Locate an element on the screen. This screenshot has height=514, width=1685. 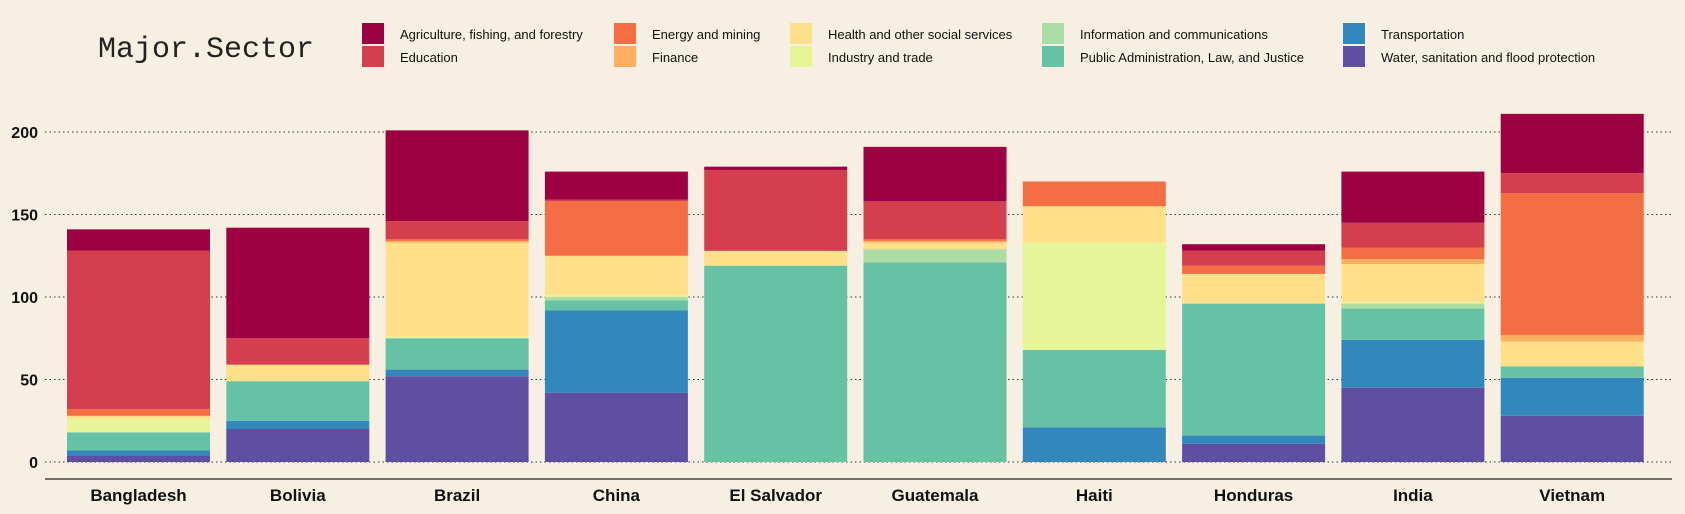
y-tick-label: 50 is located at coordinates (29, 381).